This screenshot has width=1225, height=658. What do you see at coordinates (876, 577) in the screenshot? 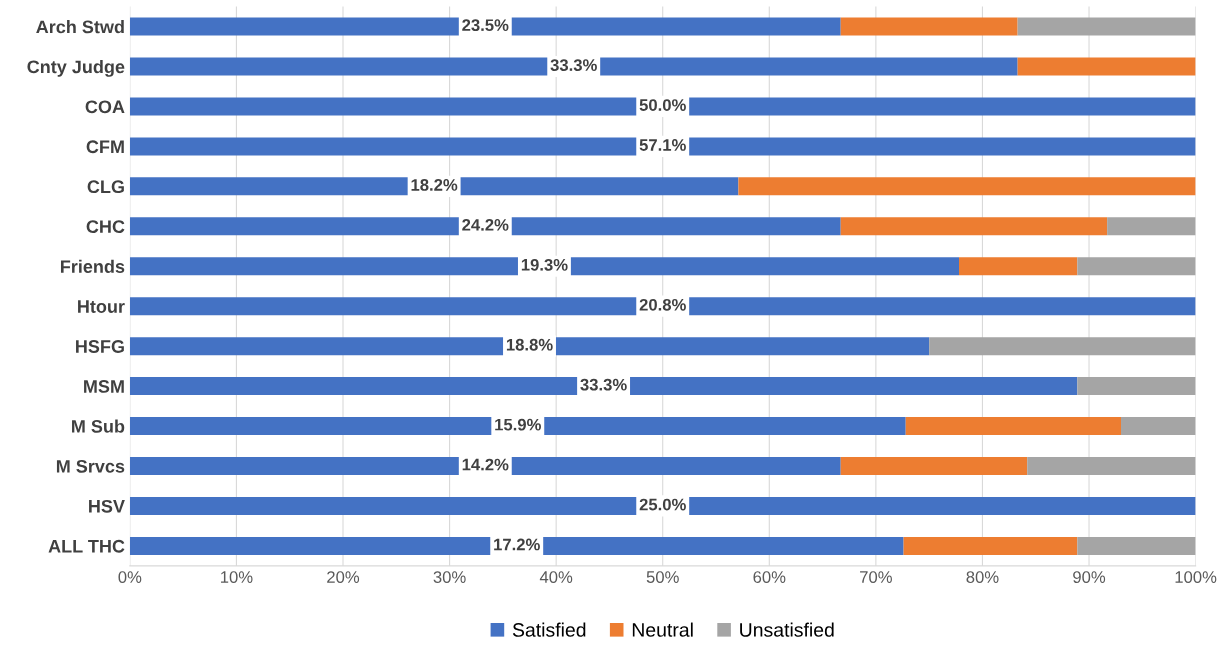
I see `x-tick-label: 70%` at bounding box center [876, 577].